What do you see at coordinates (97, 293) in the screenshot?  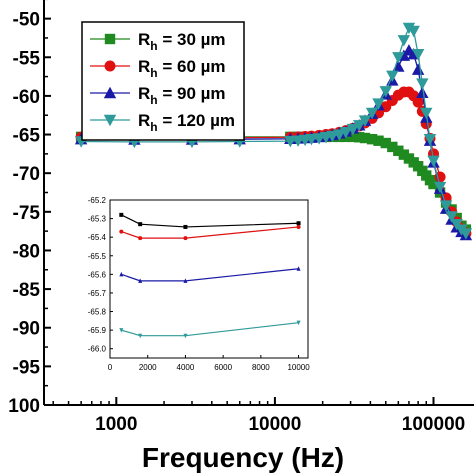 I see `inset-y-tick-label: -65.7` at bounding box center [97, 293].